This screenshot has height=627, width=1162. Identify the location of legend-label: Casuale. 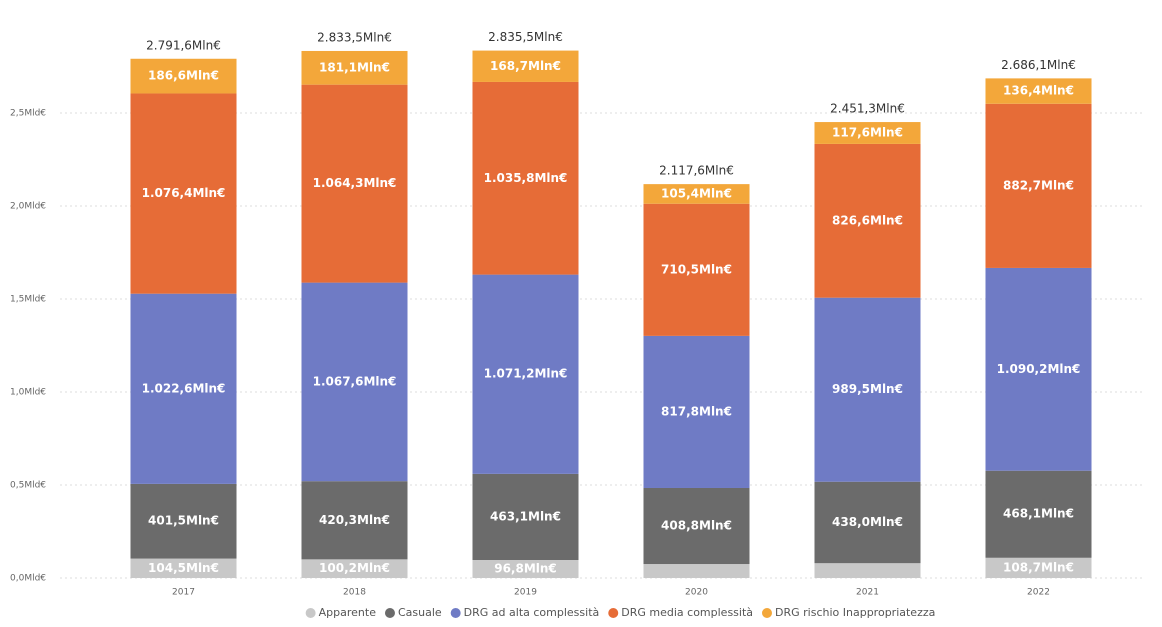
(420, 612).